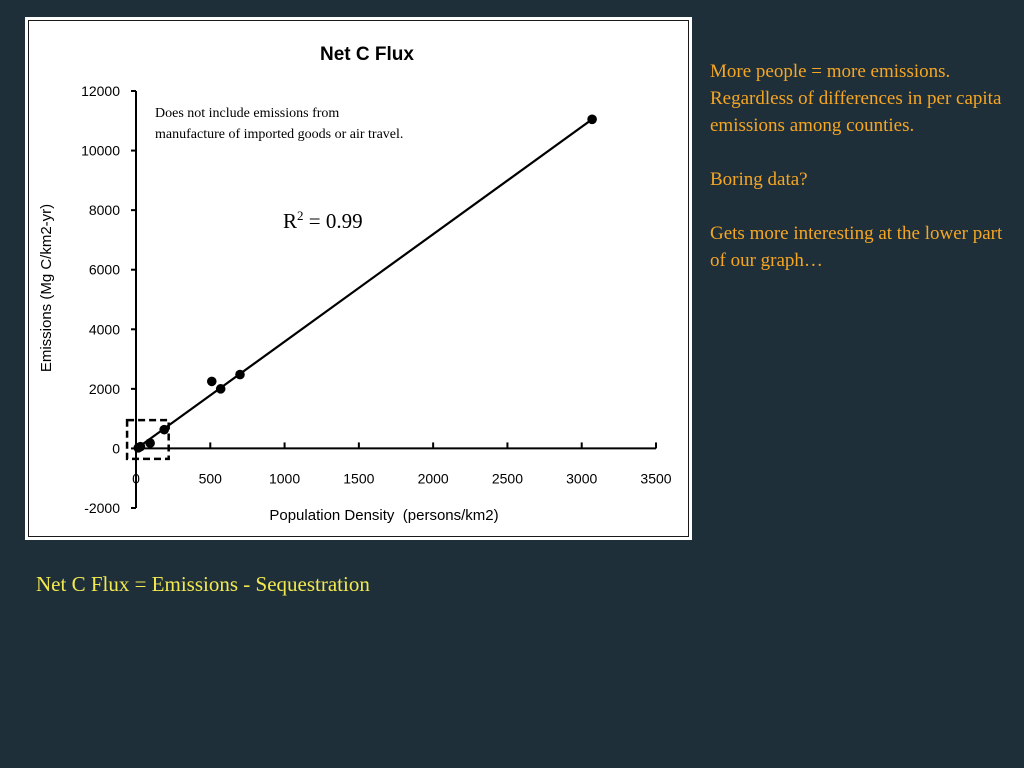 The height and width of the screenshot is (768, 1024). I want to click on x-tick-label: 1500, so click(358, 478).